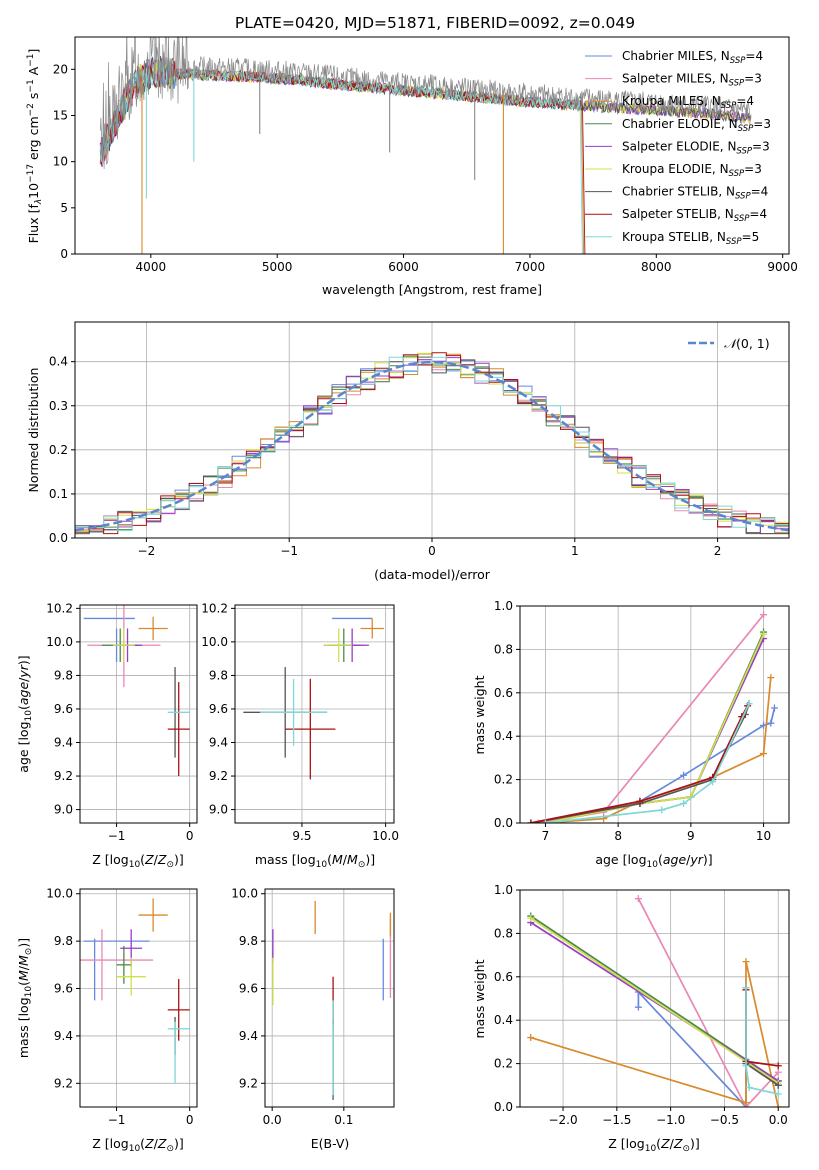 This screenshot has width=819, height=1170. I want to click on x-axis-label: (data-model)/error, so click(432, 574).